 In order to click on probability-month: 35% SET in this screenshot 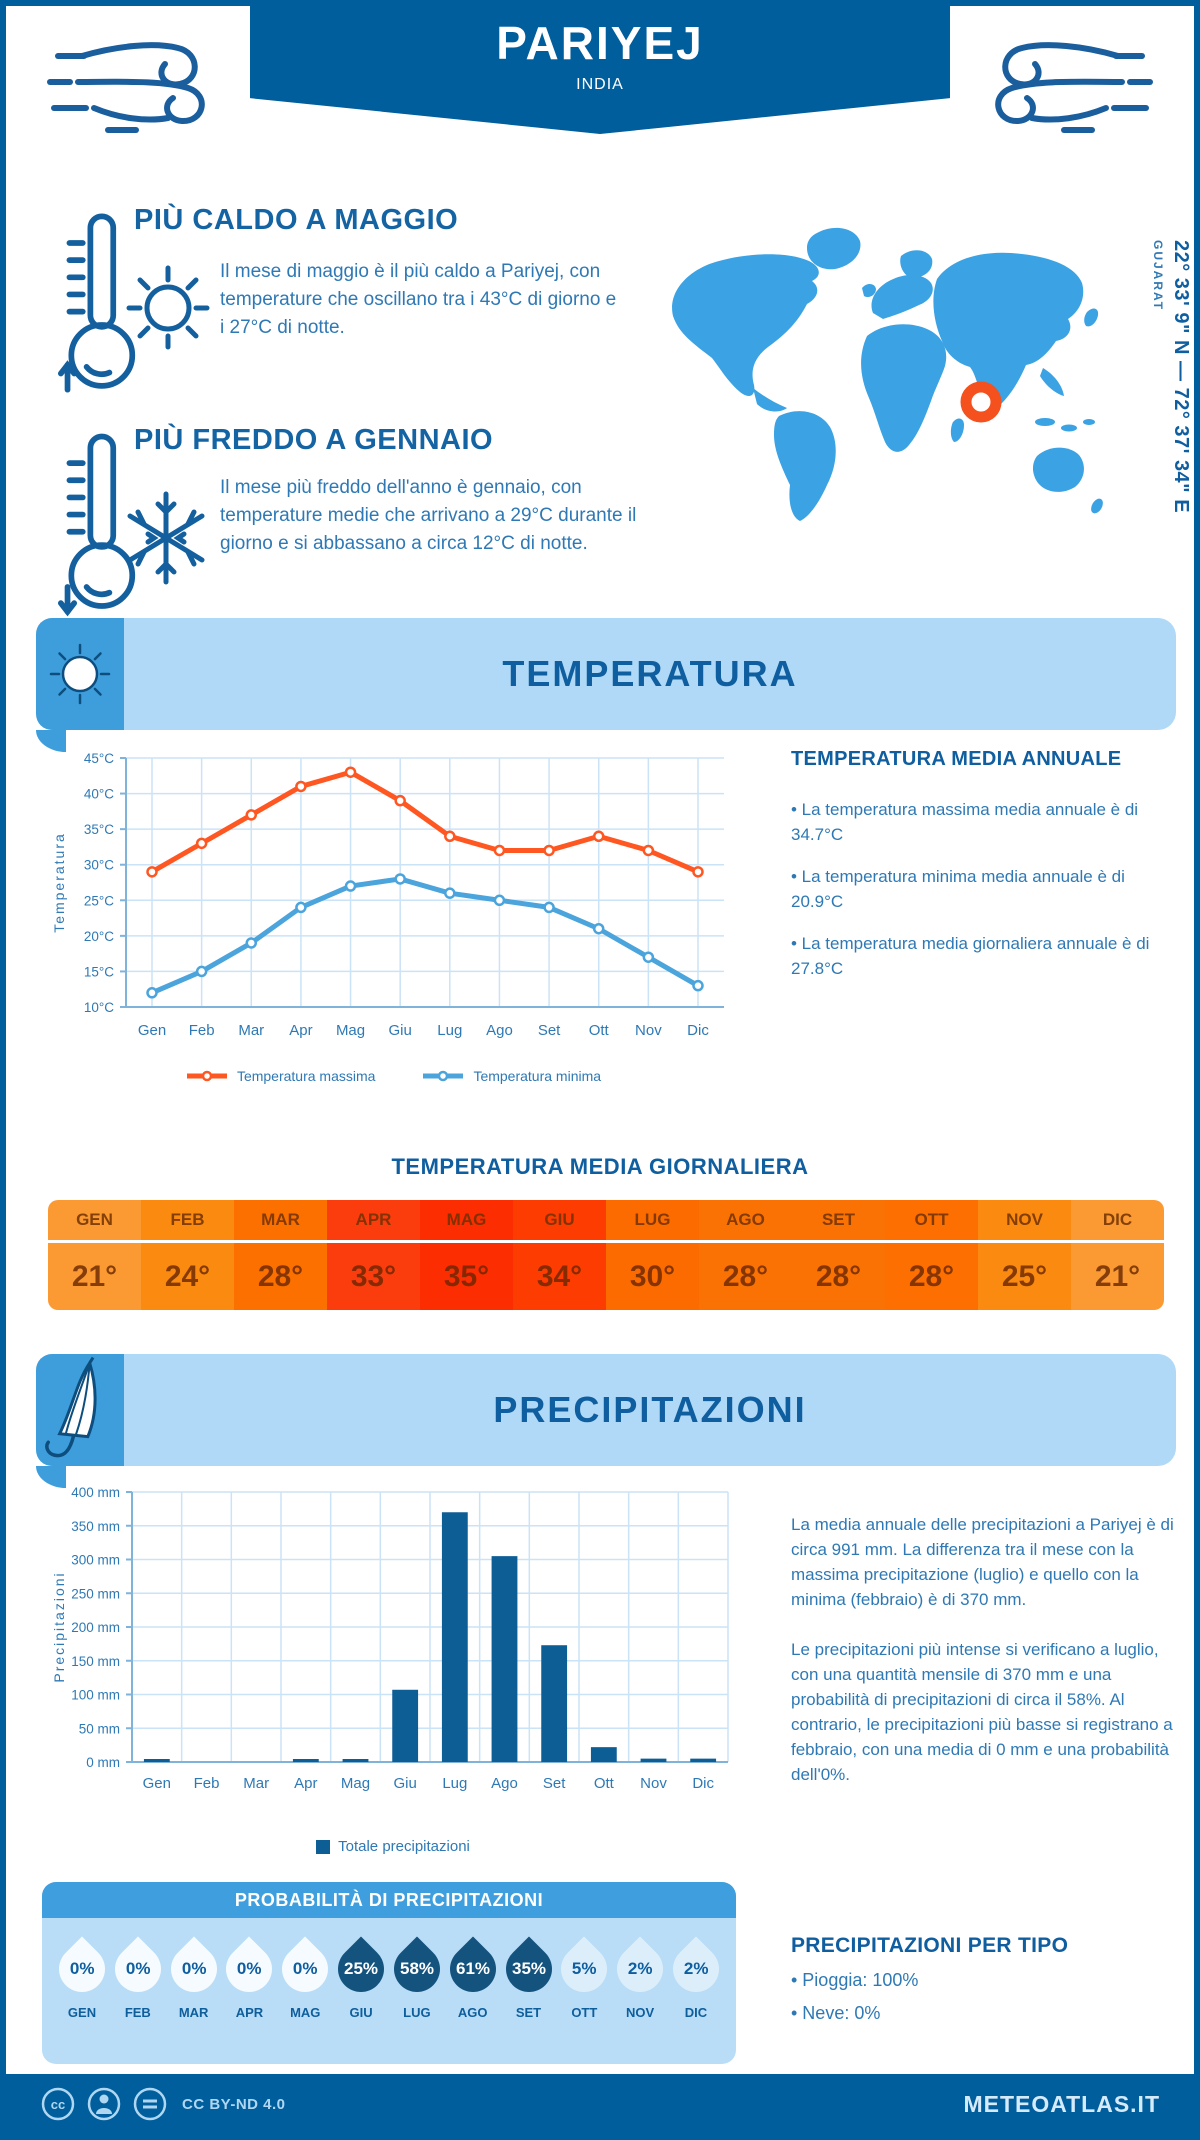, I will do `click(528, 1978)`.